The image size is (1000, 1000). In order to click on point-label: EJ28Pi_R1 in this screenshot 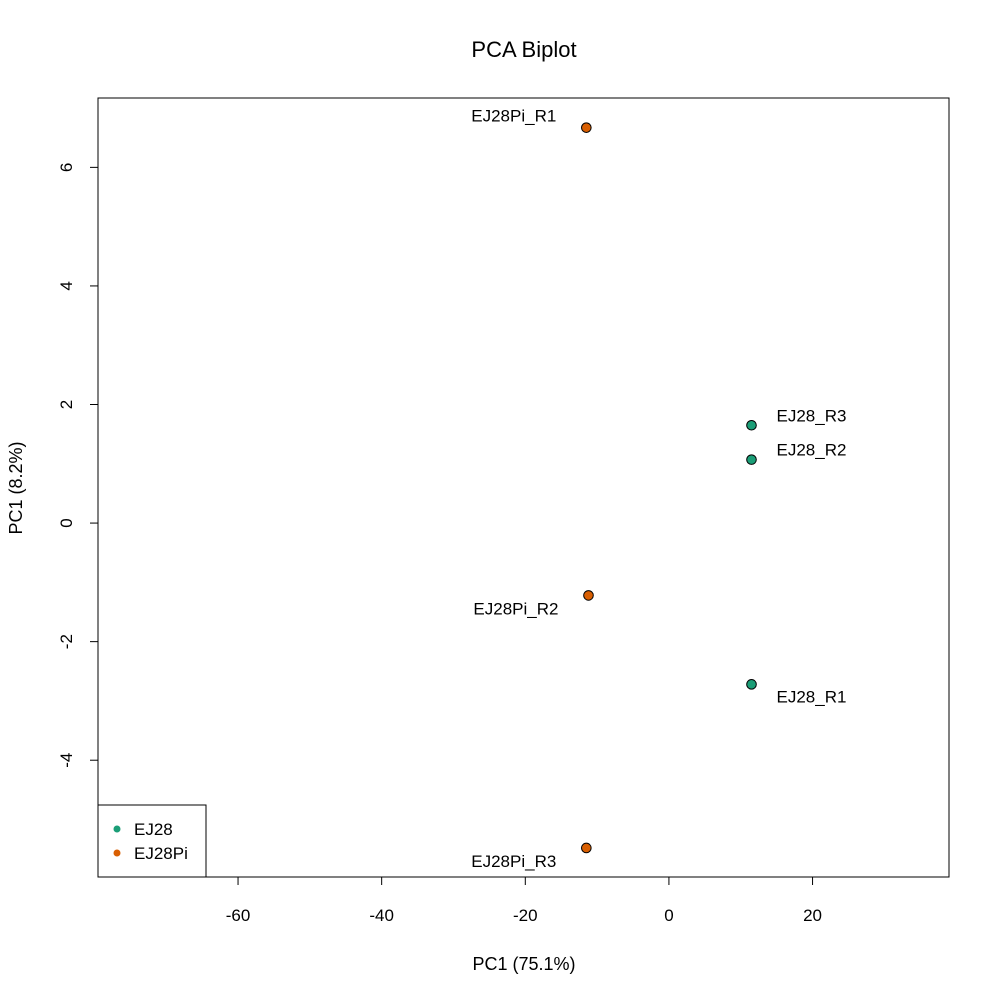, I will do `click(513, 116)`.